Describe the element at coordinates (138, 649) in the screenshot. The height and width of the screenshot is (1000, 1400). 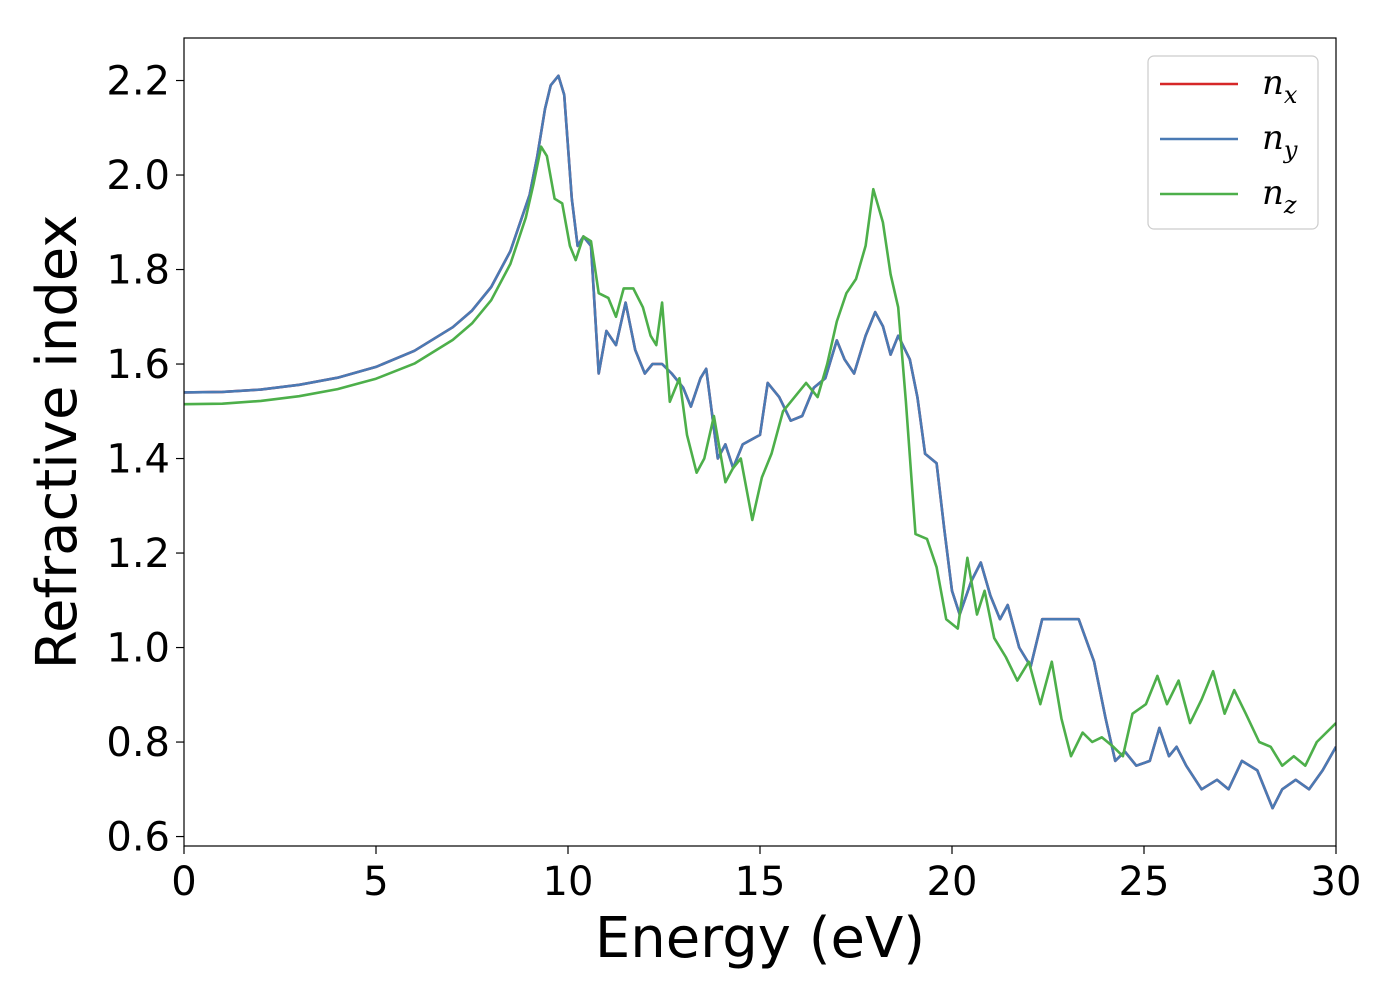
I see `y-tick-label: 1.0` at that location.